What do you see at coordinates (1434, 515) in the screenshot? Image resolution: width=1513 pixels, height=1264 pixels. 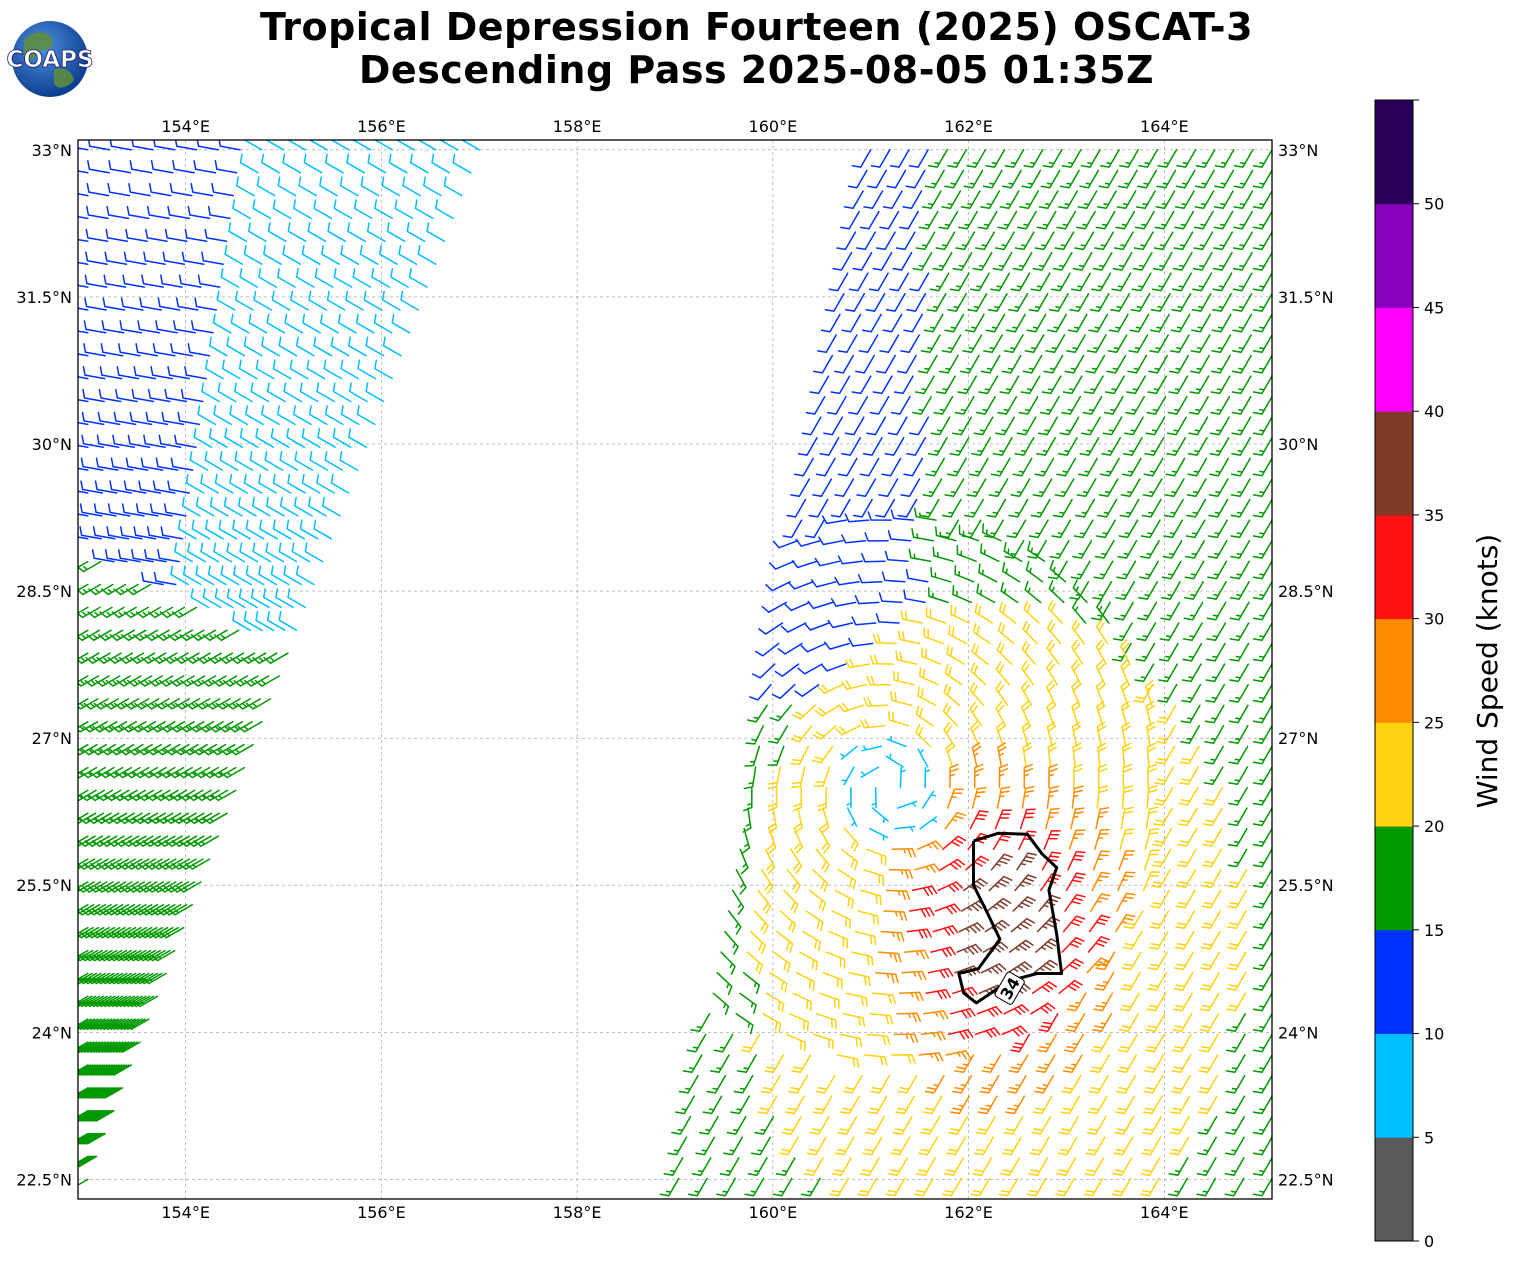 I see `colorbar-tick-label: 35` at bounding box center [1434, 515].